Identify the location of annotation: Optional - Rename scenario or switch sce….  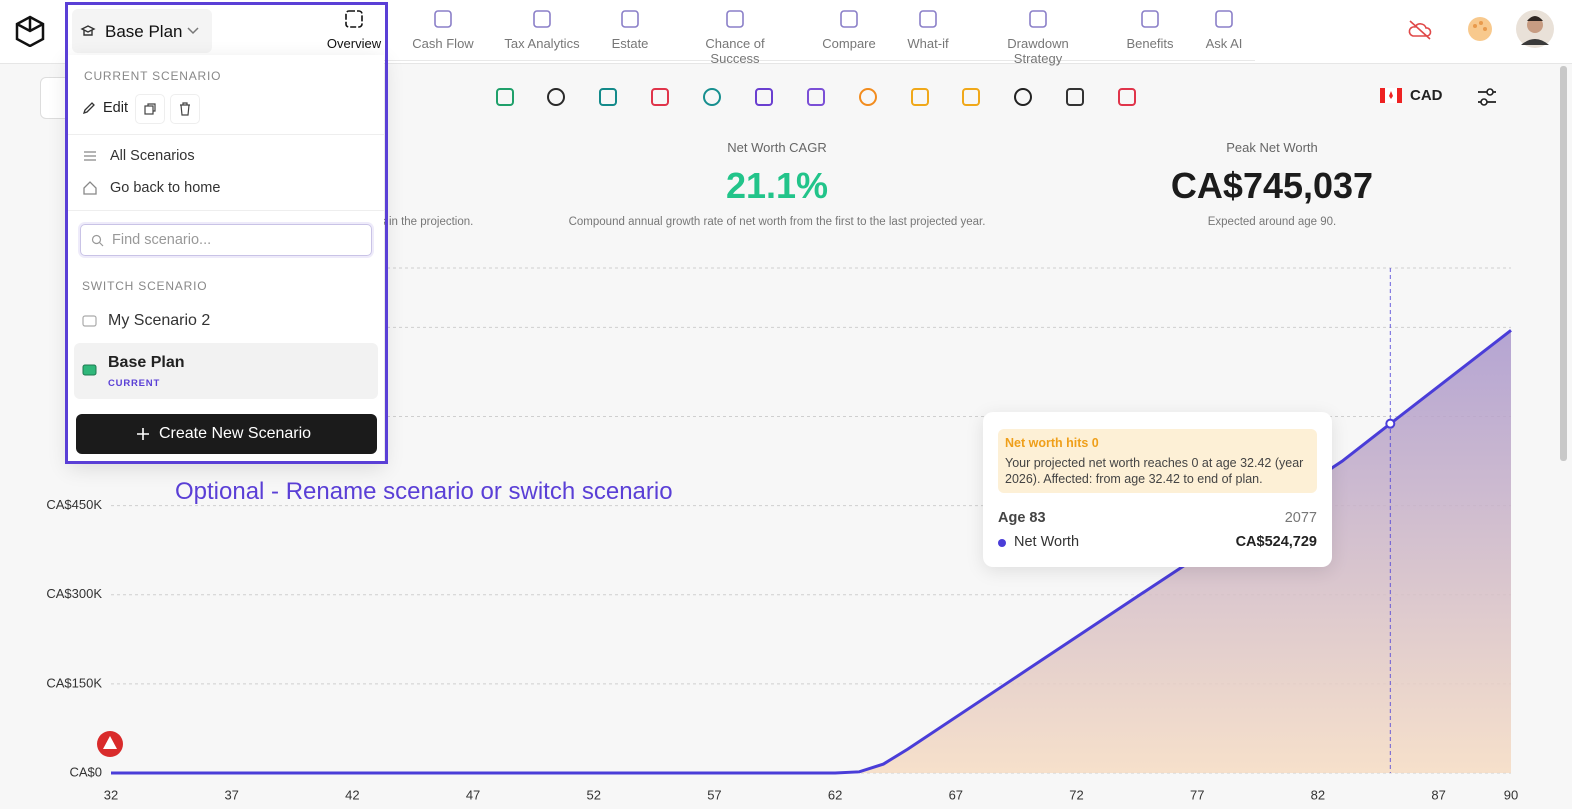
(424, 491).